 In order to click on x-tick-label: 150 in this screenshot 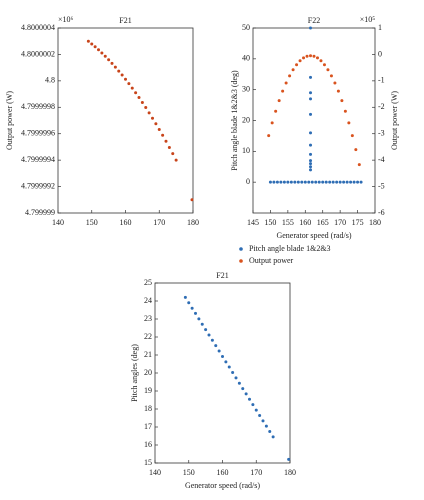, I will do `click(92, 222)`.